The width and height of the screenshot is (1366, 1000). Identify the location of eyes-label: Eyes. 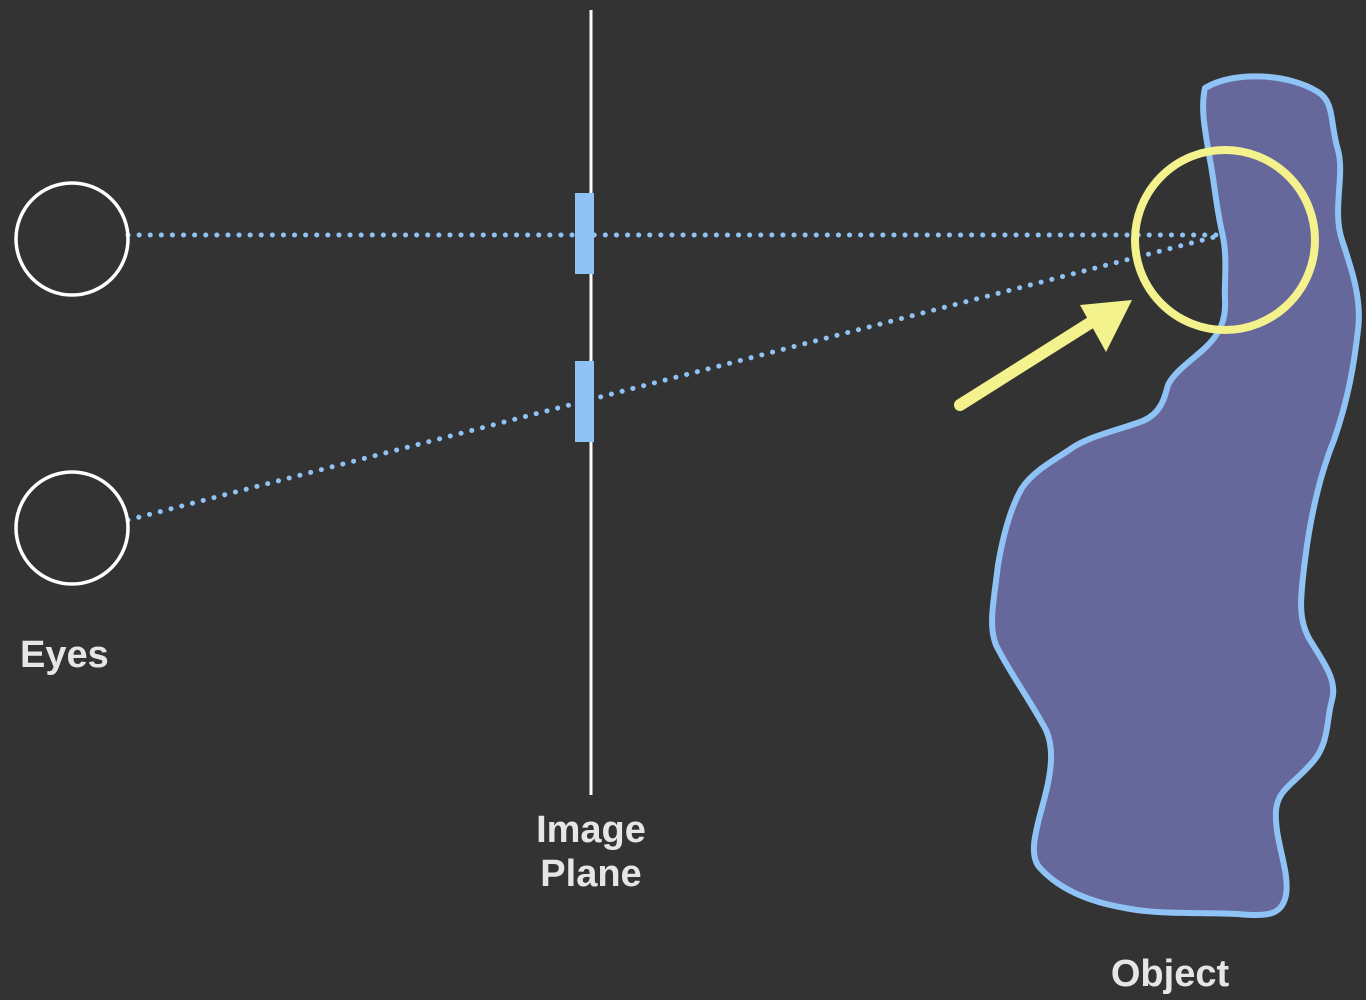
(64, 655).